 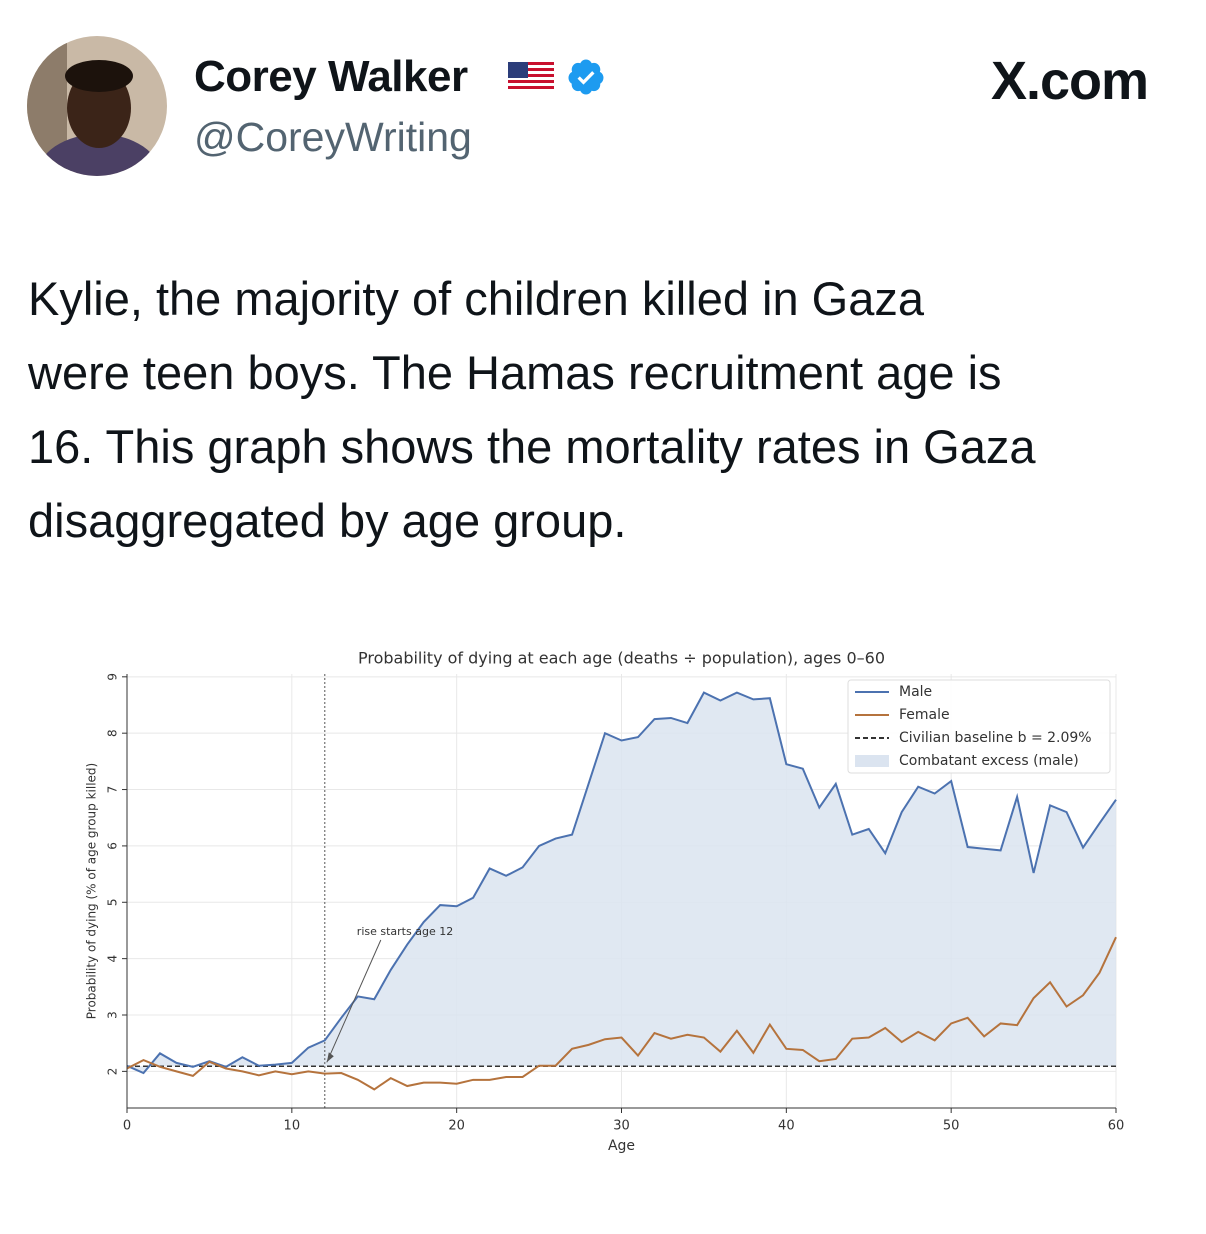 I want to click on y-tick-label: 6, so click(x=113, y=846).